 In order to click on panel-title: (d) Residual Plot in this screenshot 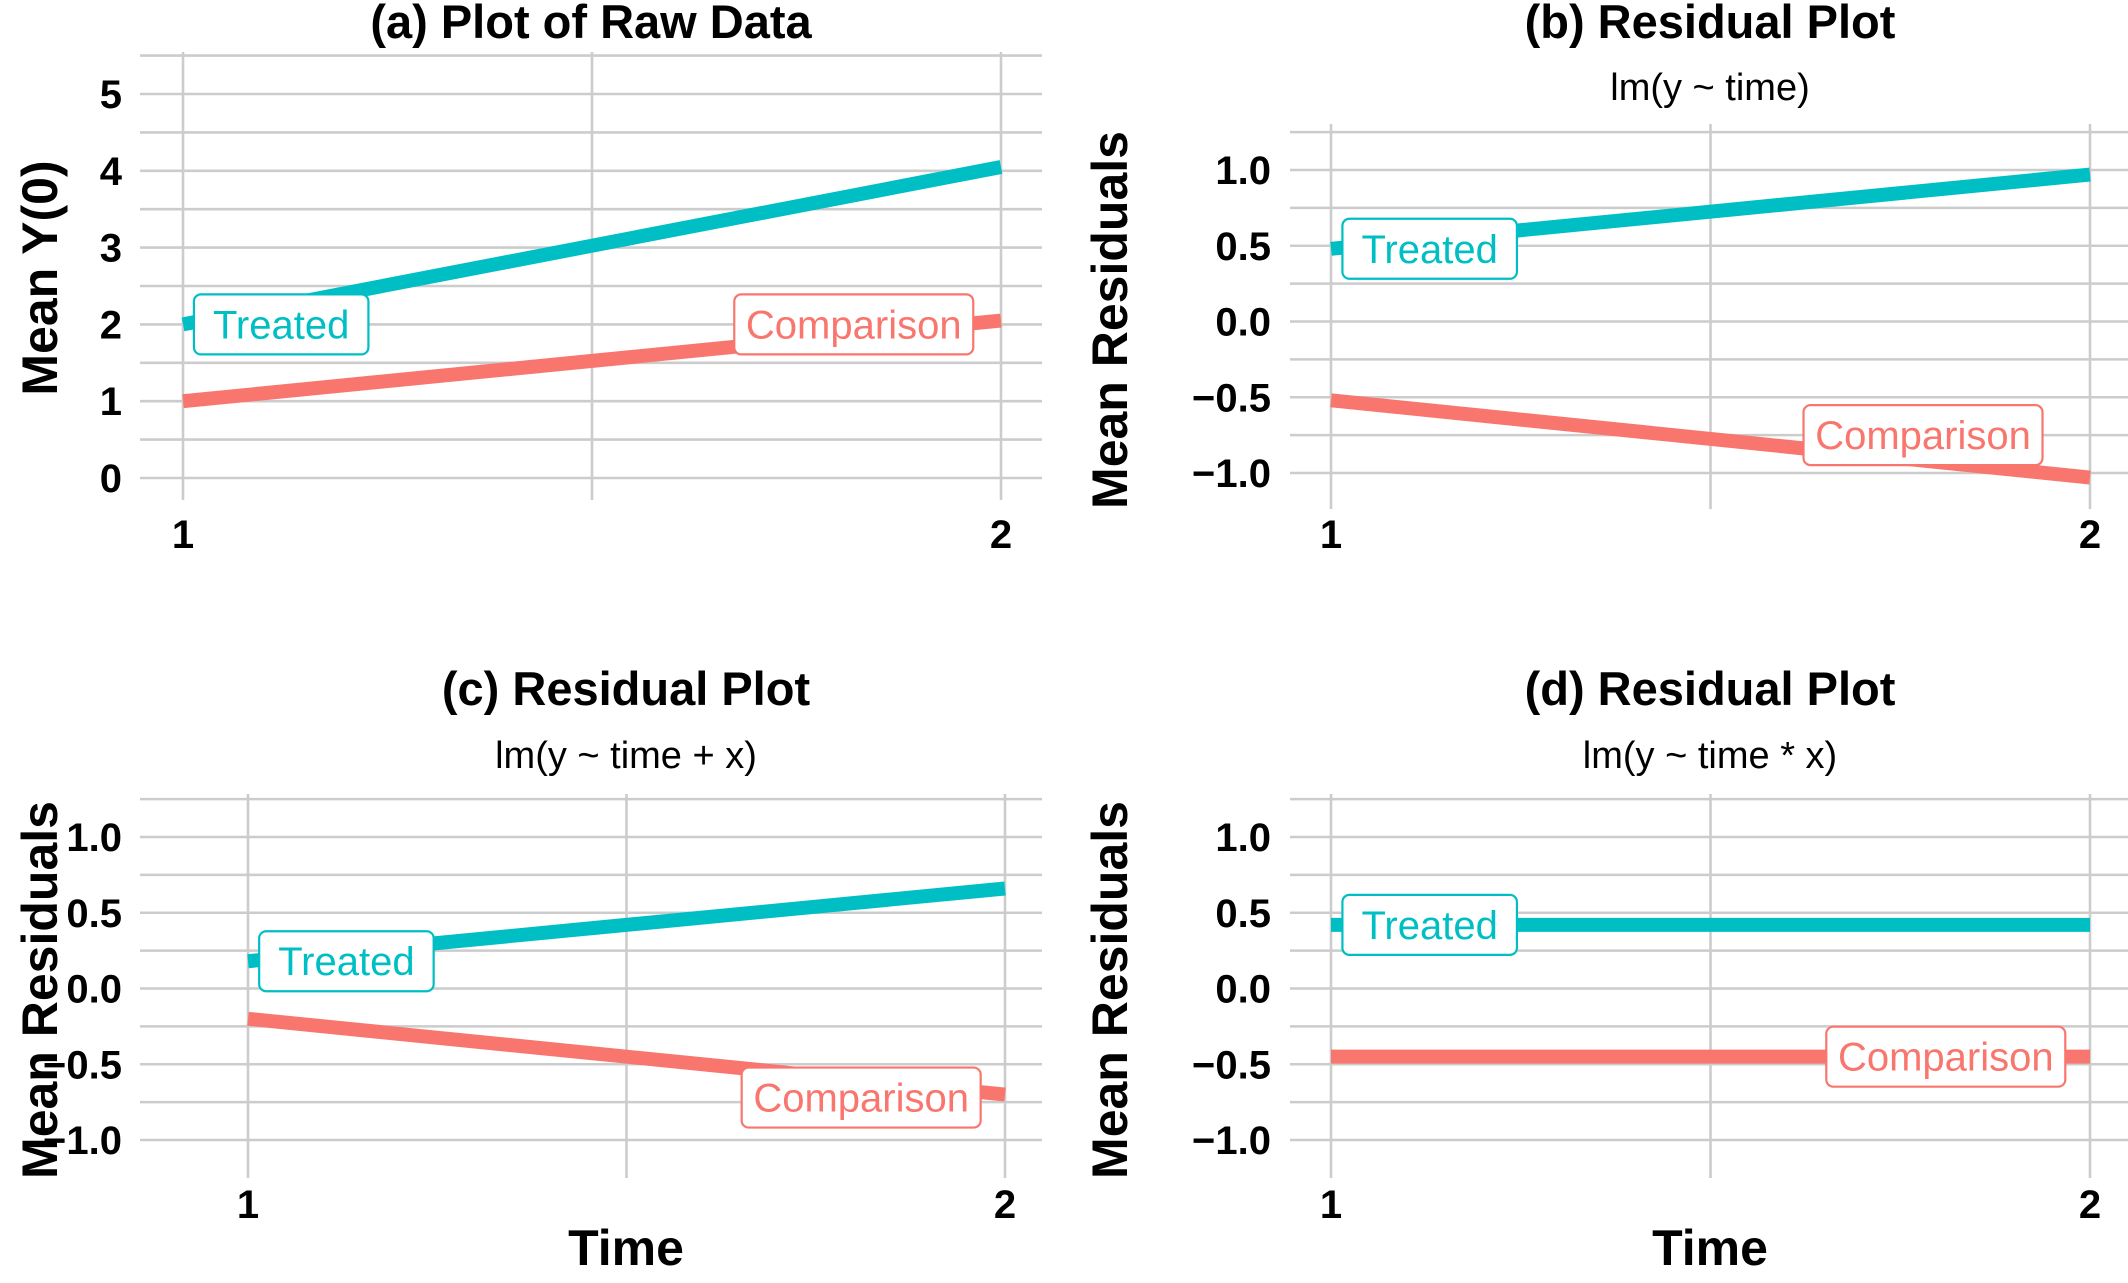, I will do `click(1710, 688)`.